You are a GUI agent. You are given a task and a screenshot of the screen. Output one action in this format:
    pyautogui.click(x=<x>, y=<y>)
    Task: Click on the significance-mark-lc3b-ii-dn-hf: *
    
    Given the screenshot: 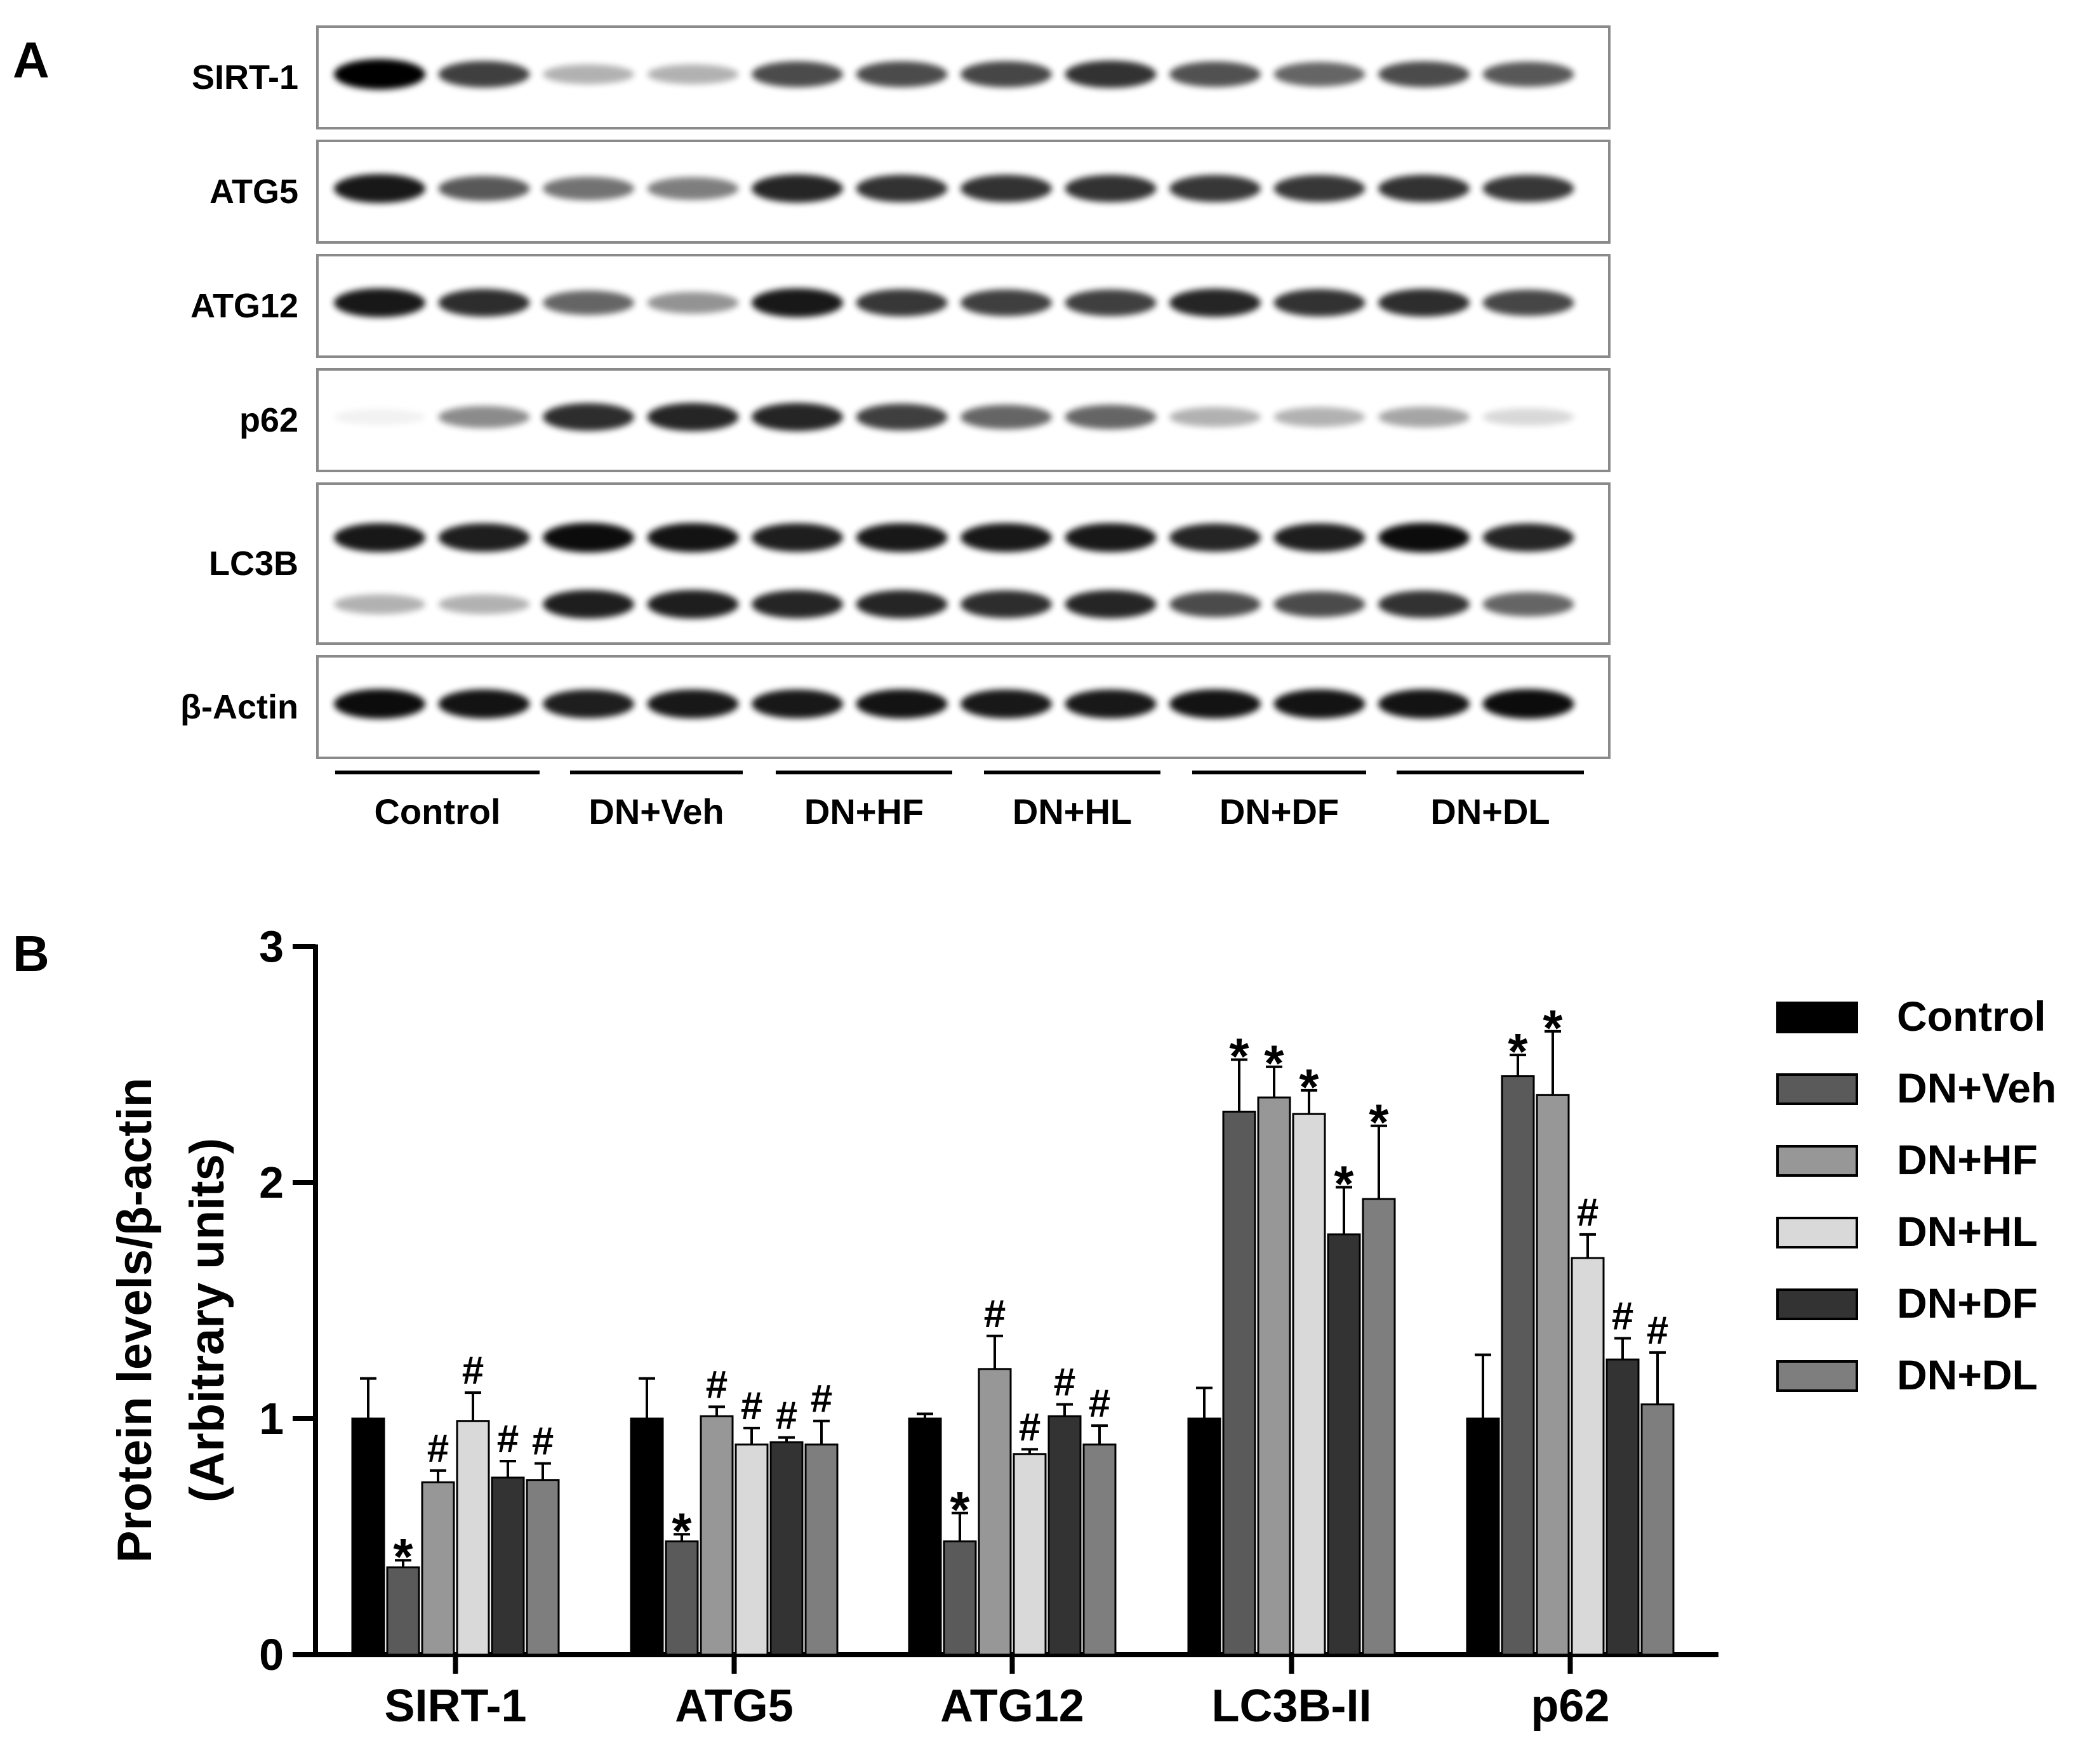 What is the action you would take?
    pyautogui.click(x=1274, y=1063)
    